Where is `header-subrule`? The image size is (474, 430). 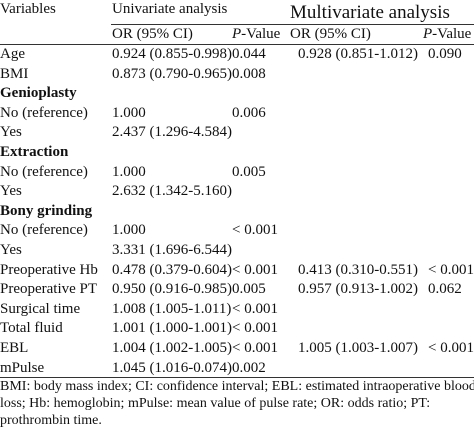 header-subrule is located at coordinates (292, 24).